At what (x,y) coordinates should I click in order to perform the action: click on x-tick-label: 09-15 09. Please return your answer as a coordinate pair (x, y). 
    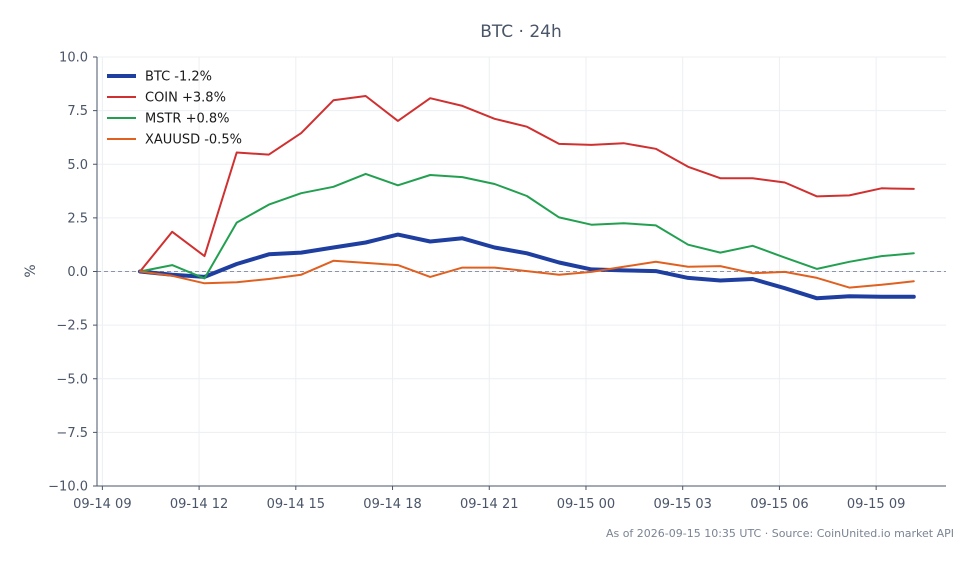
    Looking at the image, I should click on (876, 504).